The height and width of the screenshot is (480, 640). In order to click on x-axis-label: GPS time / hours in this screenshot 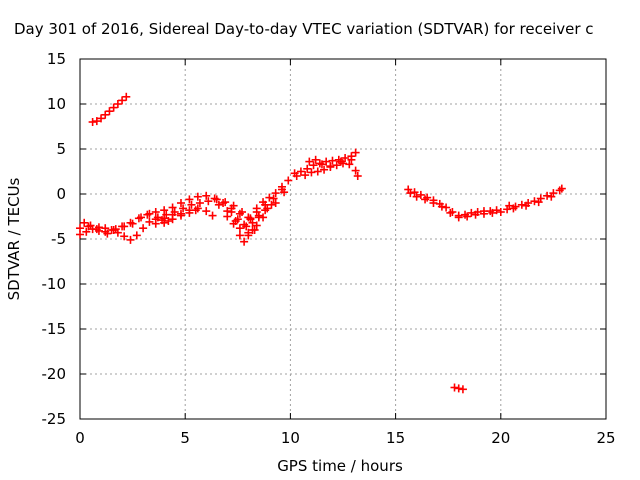, I will do `click(340, 466)`.